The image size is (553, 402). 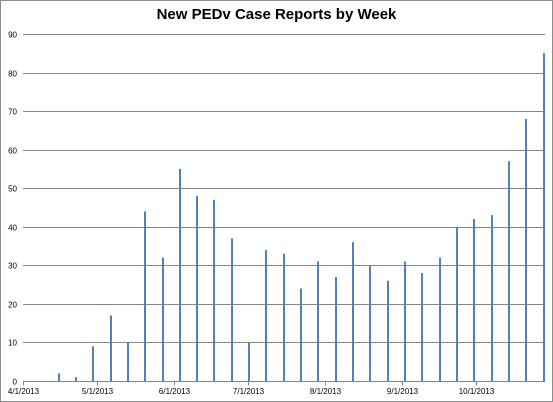 What do you see at coordinates (12, 228) in the screenshot?
I see `y-tick-label: 40` at bounding box center [12, 228].